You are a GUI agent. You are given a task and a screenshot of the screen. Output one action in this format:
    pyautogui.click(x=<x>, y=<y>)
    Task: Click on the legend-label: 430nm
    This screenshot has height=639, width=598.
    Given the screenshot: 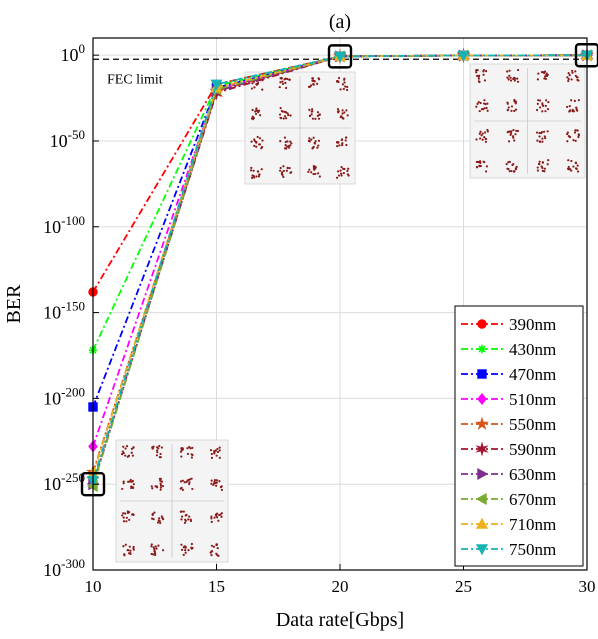 What is the action you would take?
    pyautogui.click(x=532, y=349)
    